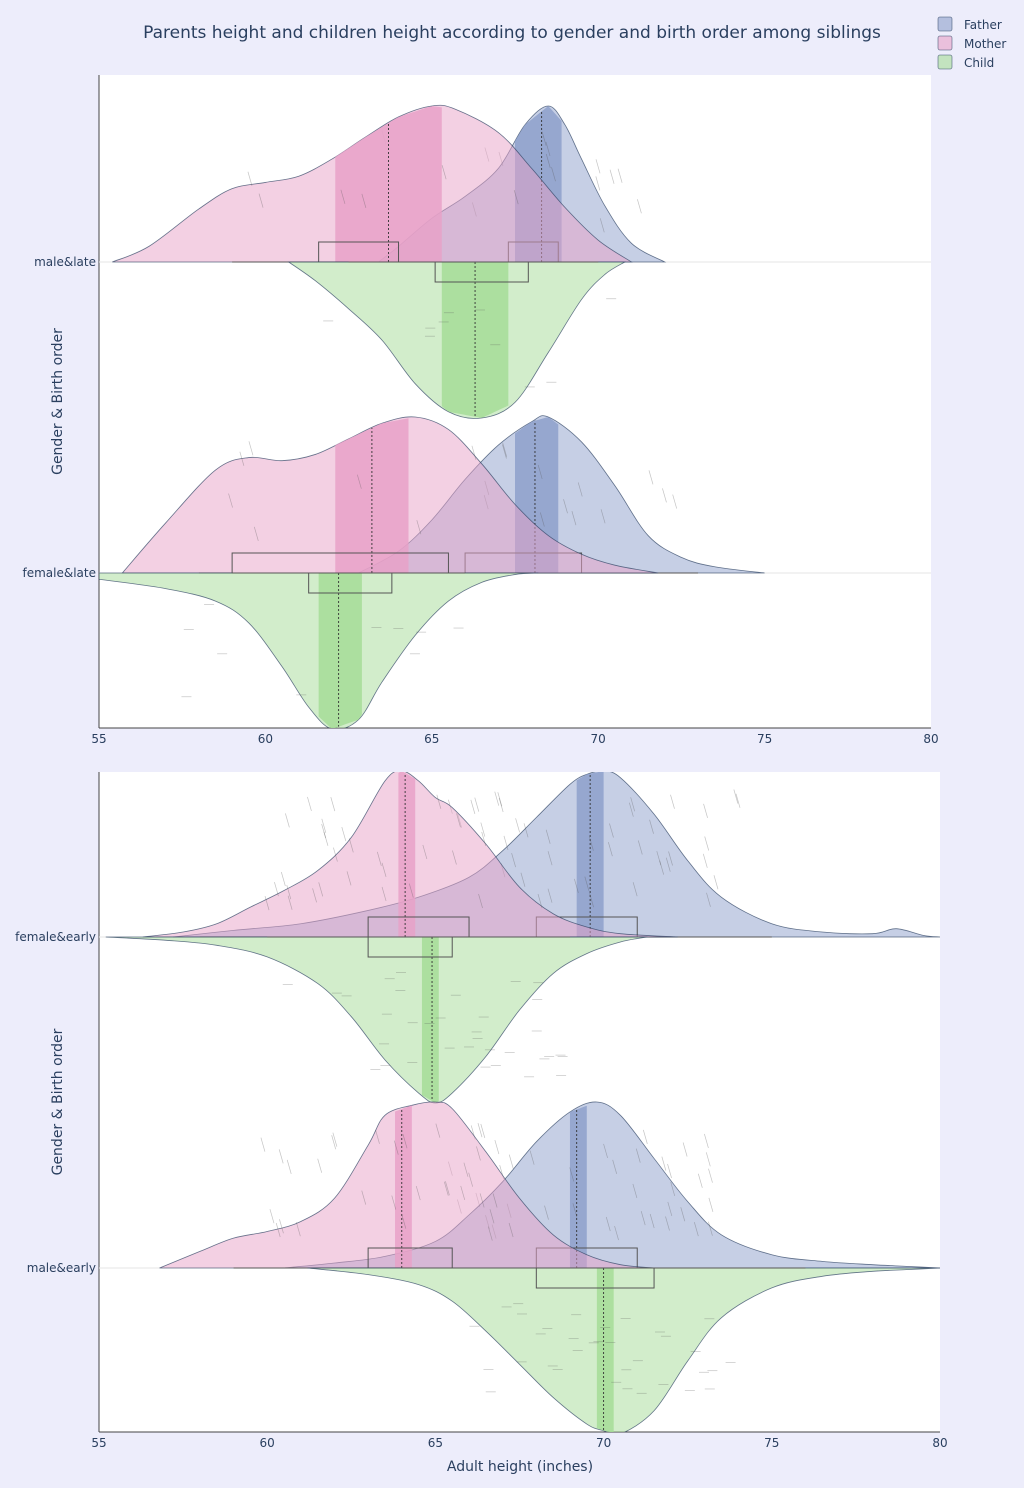 This screenshot has width=1024, height=1488. I want to click on legend-label: Child, so click(979, 63).